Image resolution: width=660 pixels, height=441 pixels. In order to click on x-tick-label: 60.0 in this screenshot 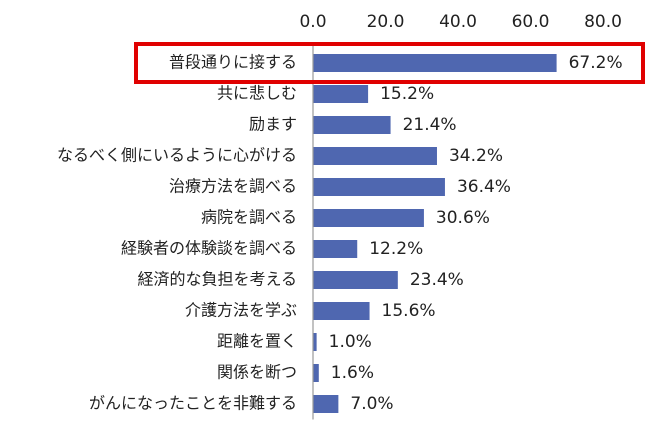, I will do `click(531, 22)`.